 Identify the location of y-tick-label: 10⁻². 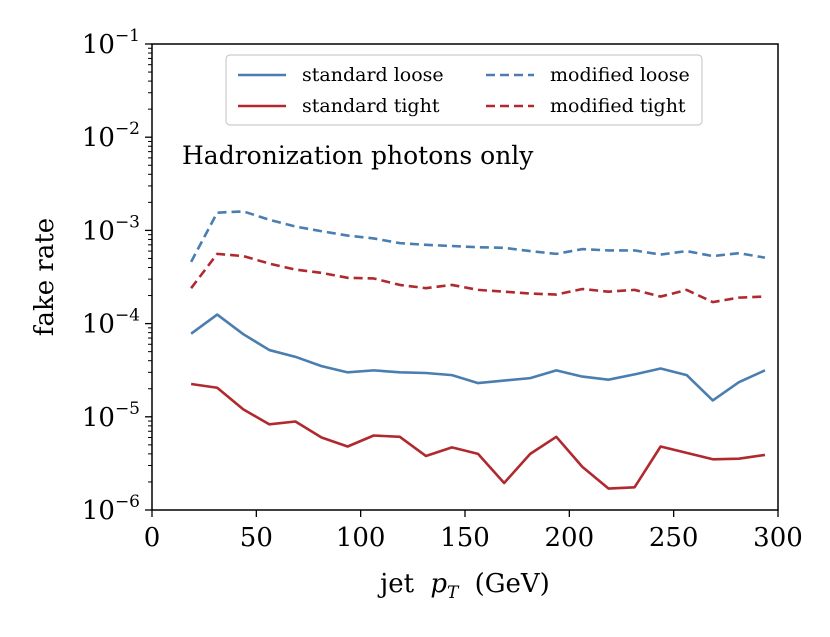
(111, 136).